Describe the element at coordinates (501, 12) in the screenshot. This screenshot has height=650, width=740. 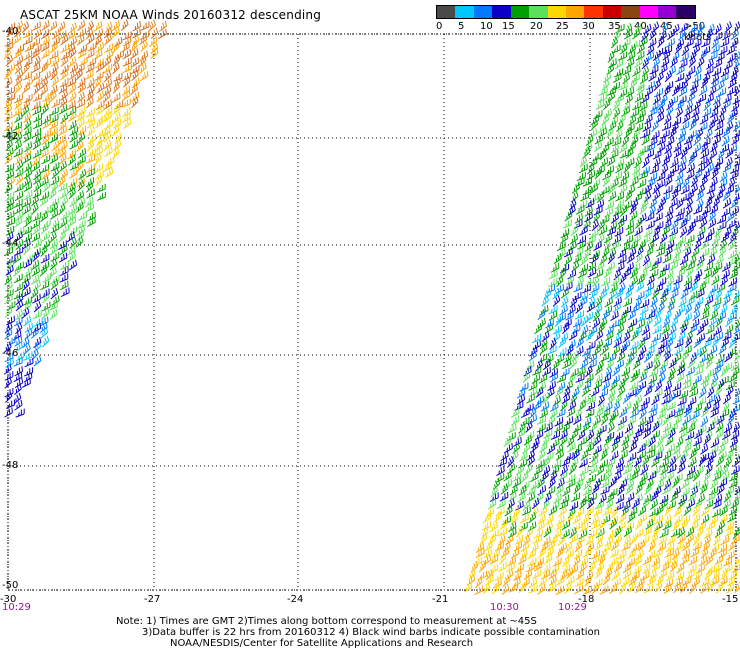
I see `legend-swatch` at that location.